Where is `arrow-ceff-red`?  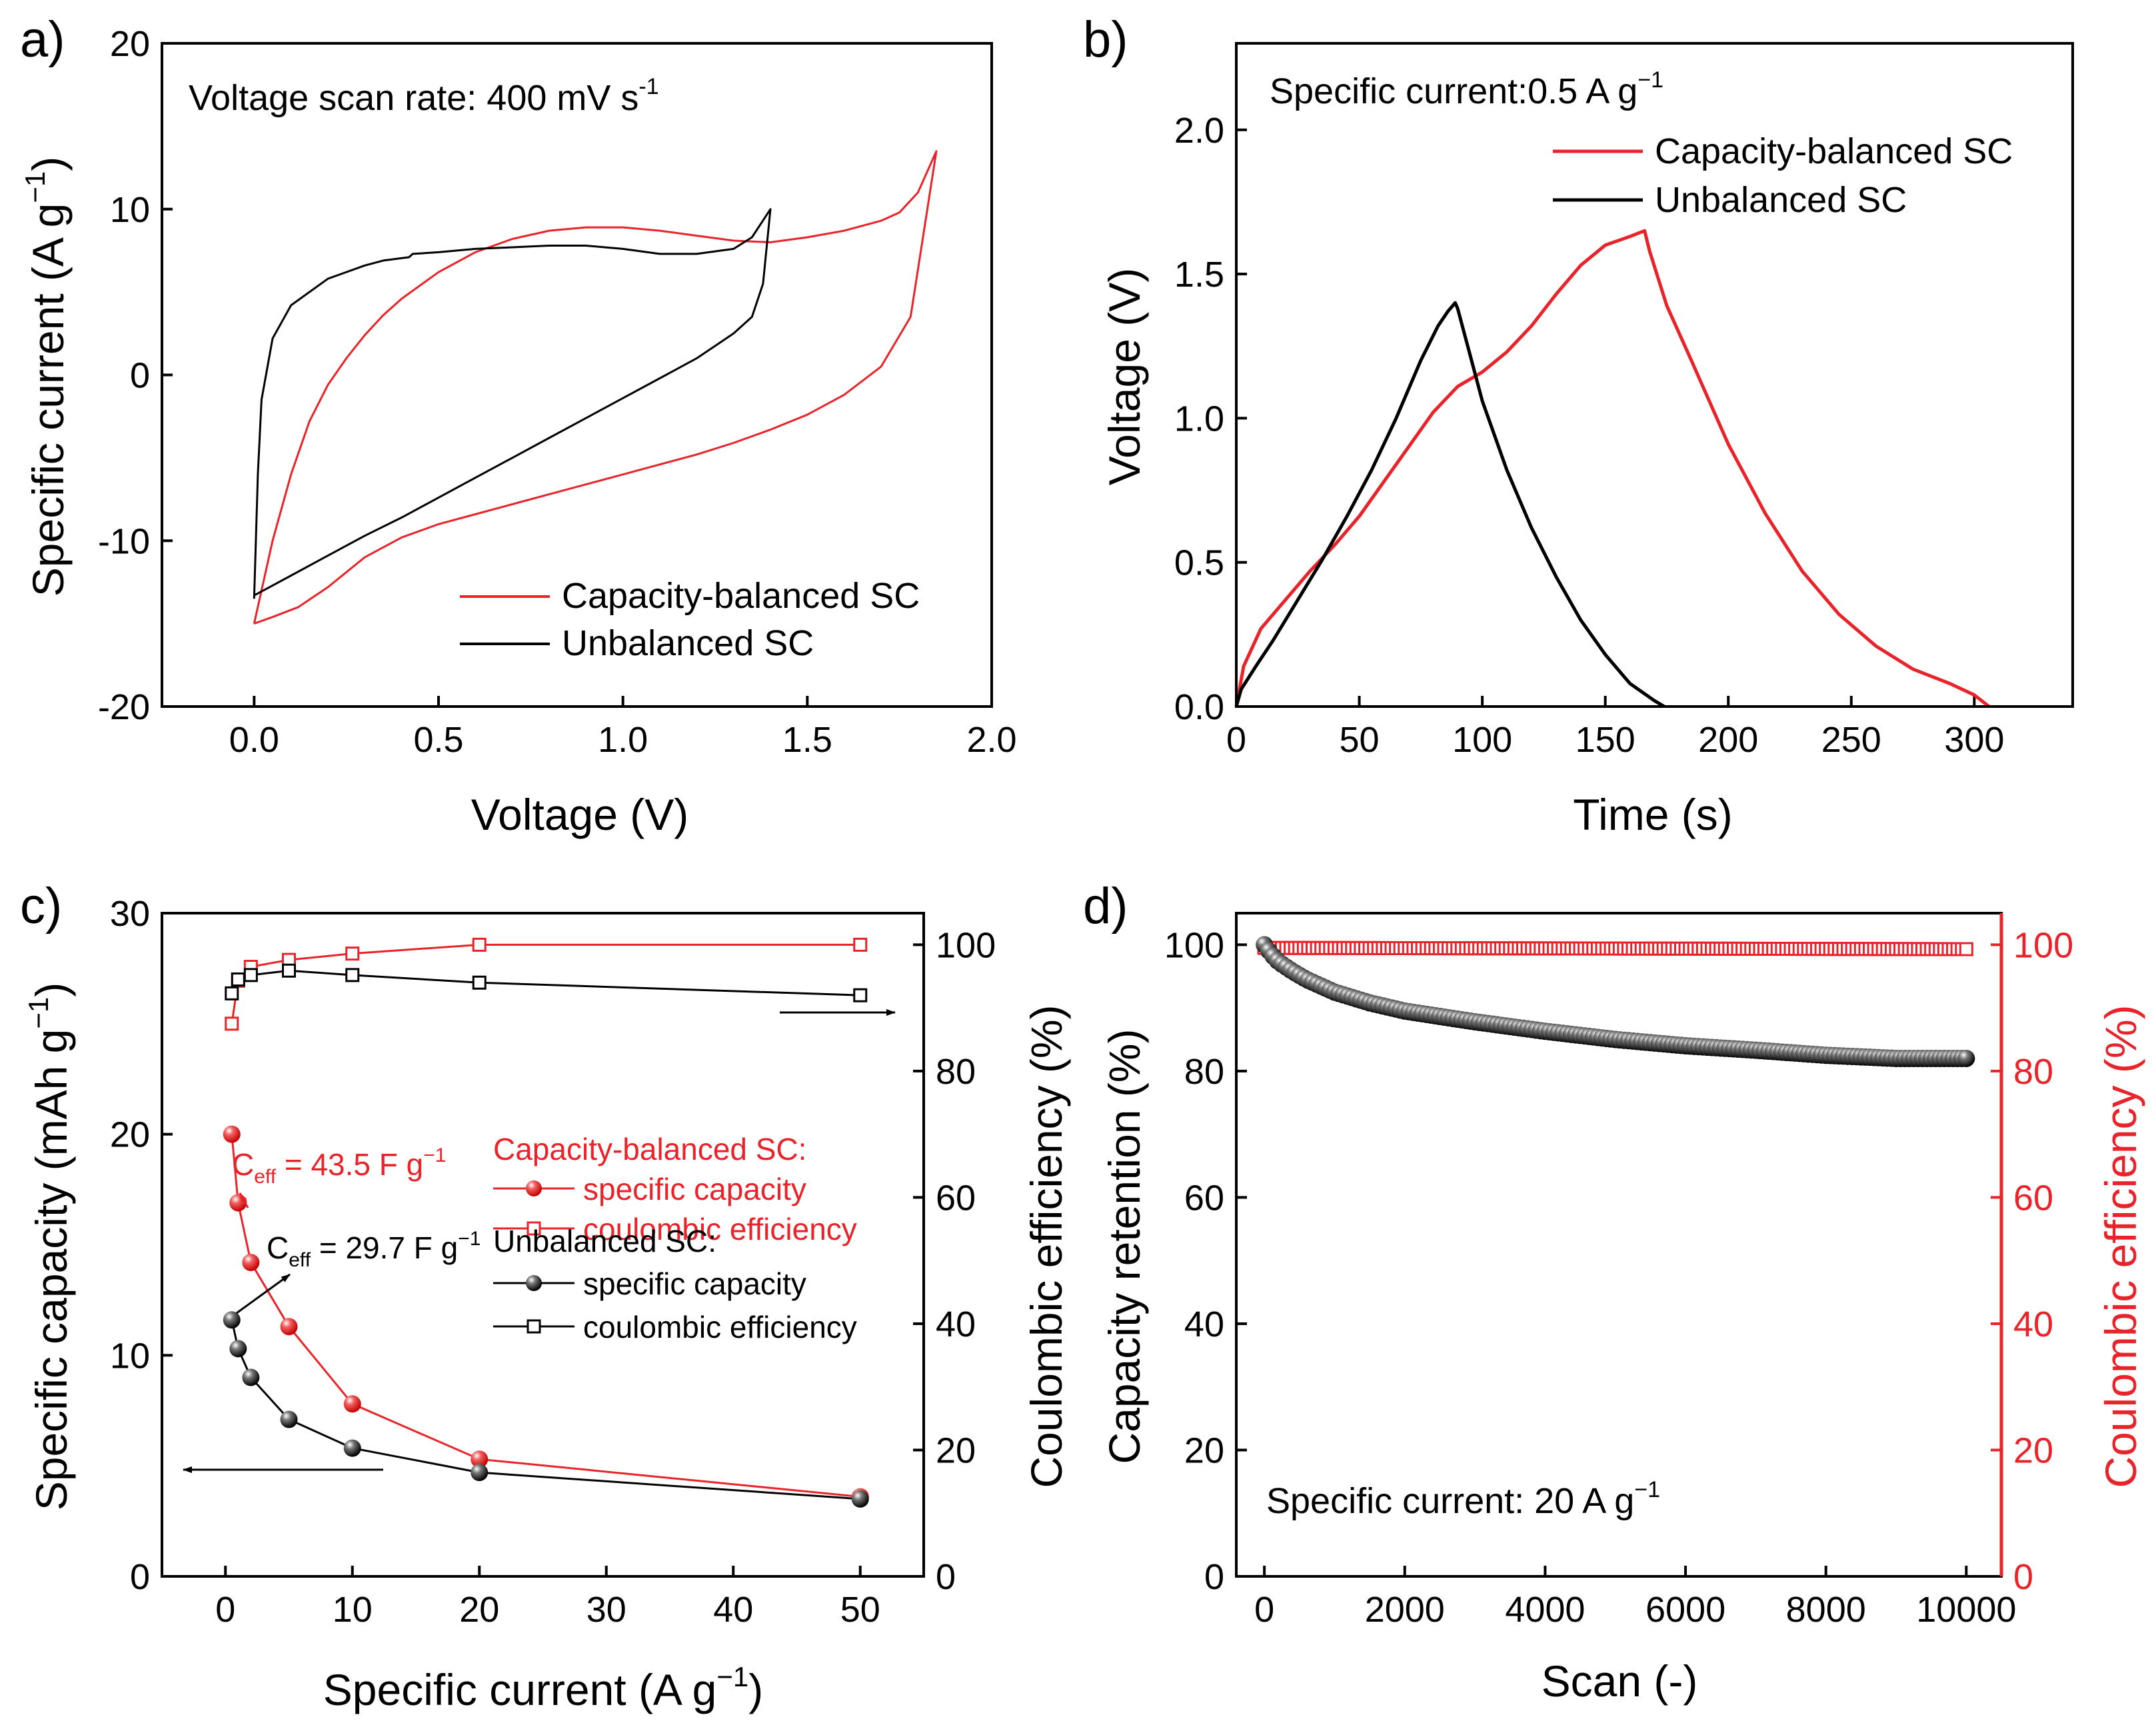 arrow-ceff-red is located at coordinates (244, 1200).